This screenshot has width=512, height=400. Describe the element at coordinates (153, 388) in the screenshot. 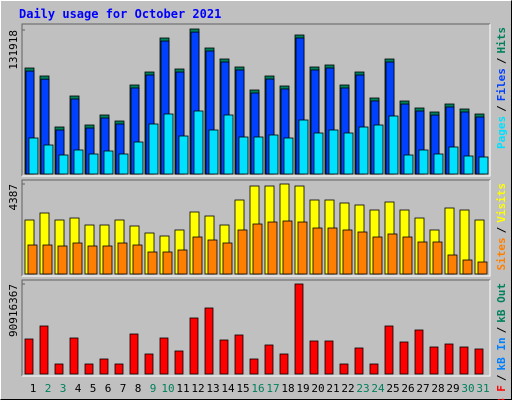

I see `x-tick-label: 9` at that location.